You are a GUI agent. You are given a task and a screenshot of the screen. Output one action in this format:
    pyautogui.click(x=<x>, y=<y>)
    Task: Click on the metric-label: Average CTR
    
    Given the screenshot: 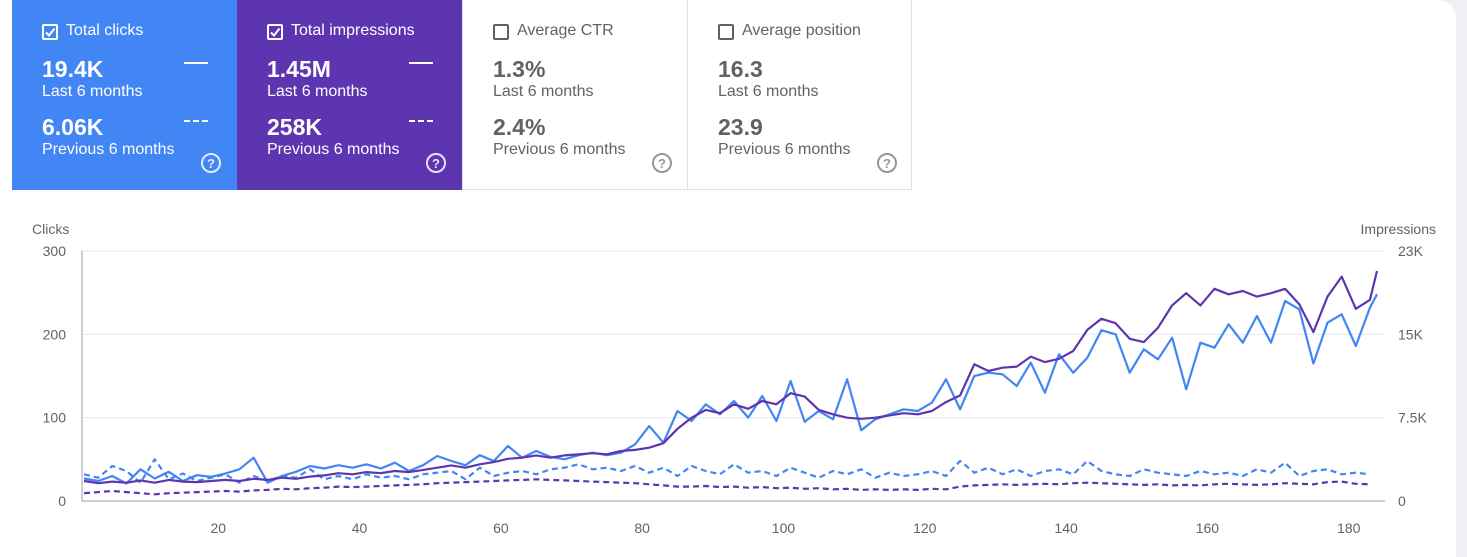 What is the action you would take?
    pyautogui.click(x=565, y=30)
    